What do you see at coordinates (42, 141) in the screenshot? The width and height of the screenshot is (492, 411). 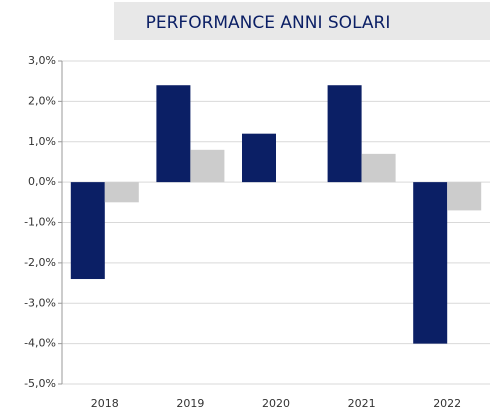 I see `y-tick-label: 1,0%` at bounding box center [42, 141].